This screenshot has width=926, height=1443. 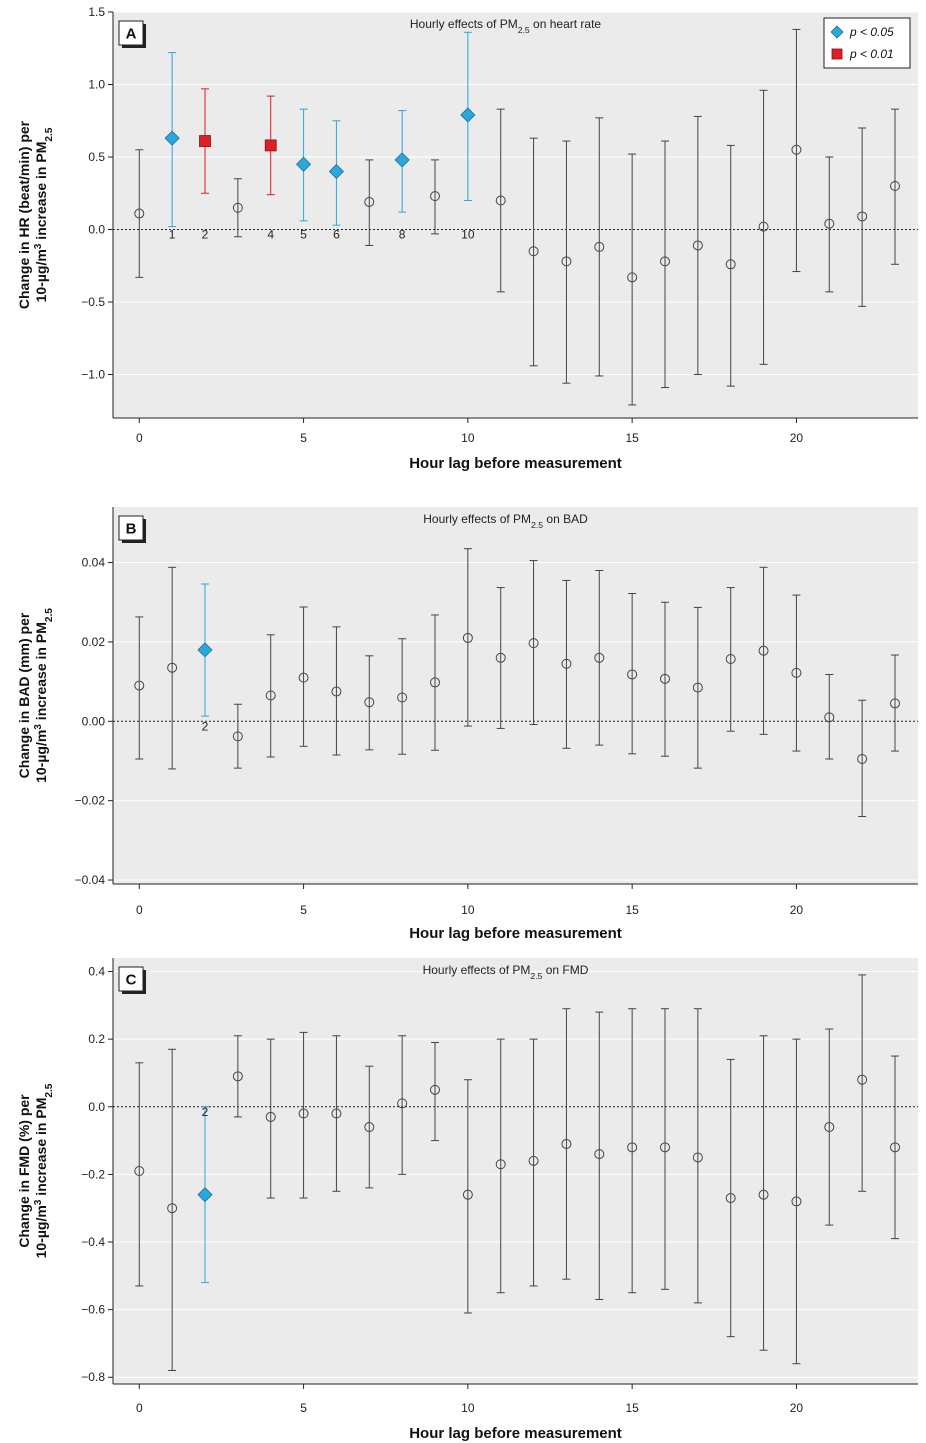 I want to click on marker-square, so click(x=270, y=145).